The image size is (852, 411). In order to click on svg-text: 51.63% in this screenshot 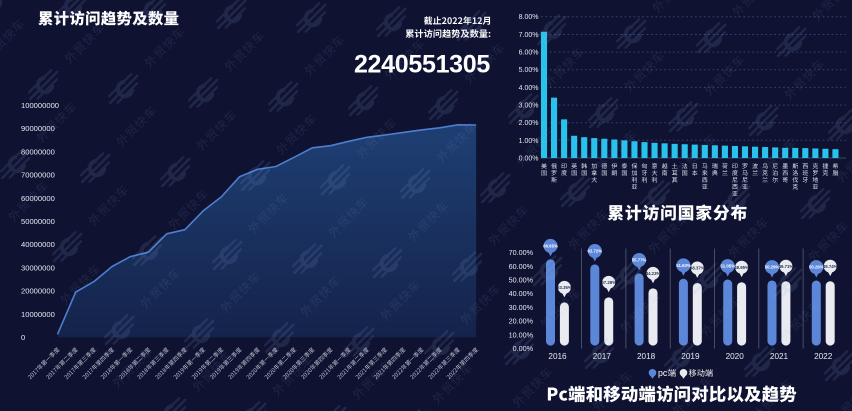, I will do `click(683, 265)`.